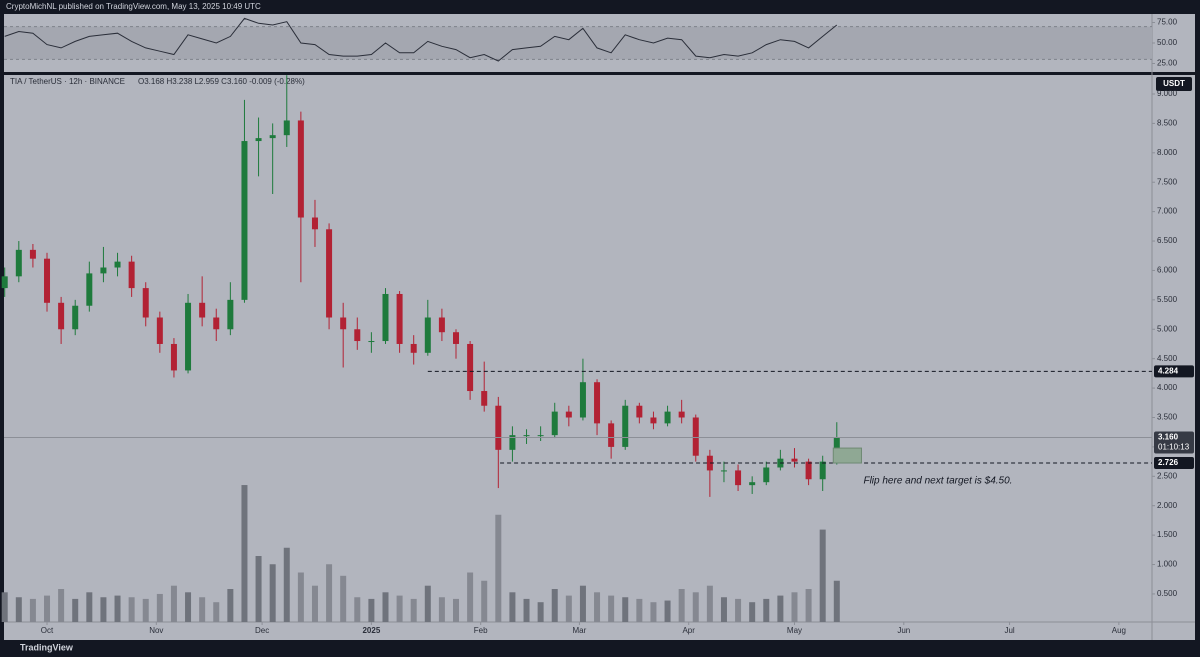 Image resolution: width=1200 pixels, height=657 pixels. What do you see at coordinates (47, 630) in the screenshot?
I see `x-tick-label: Oct` at bounding box center [47, 630].